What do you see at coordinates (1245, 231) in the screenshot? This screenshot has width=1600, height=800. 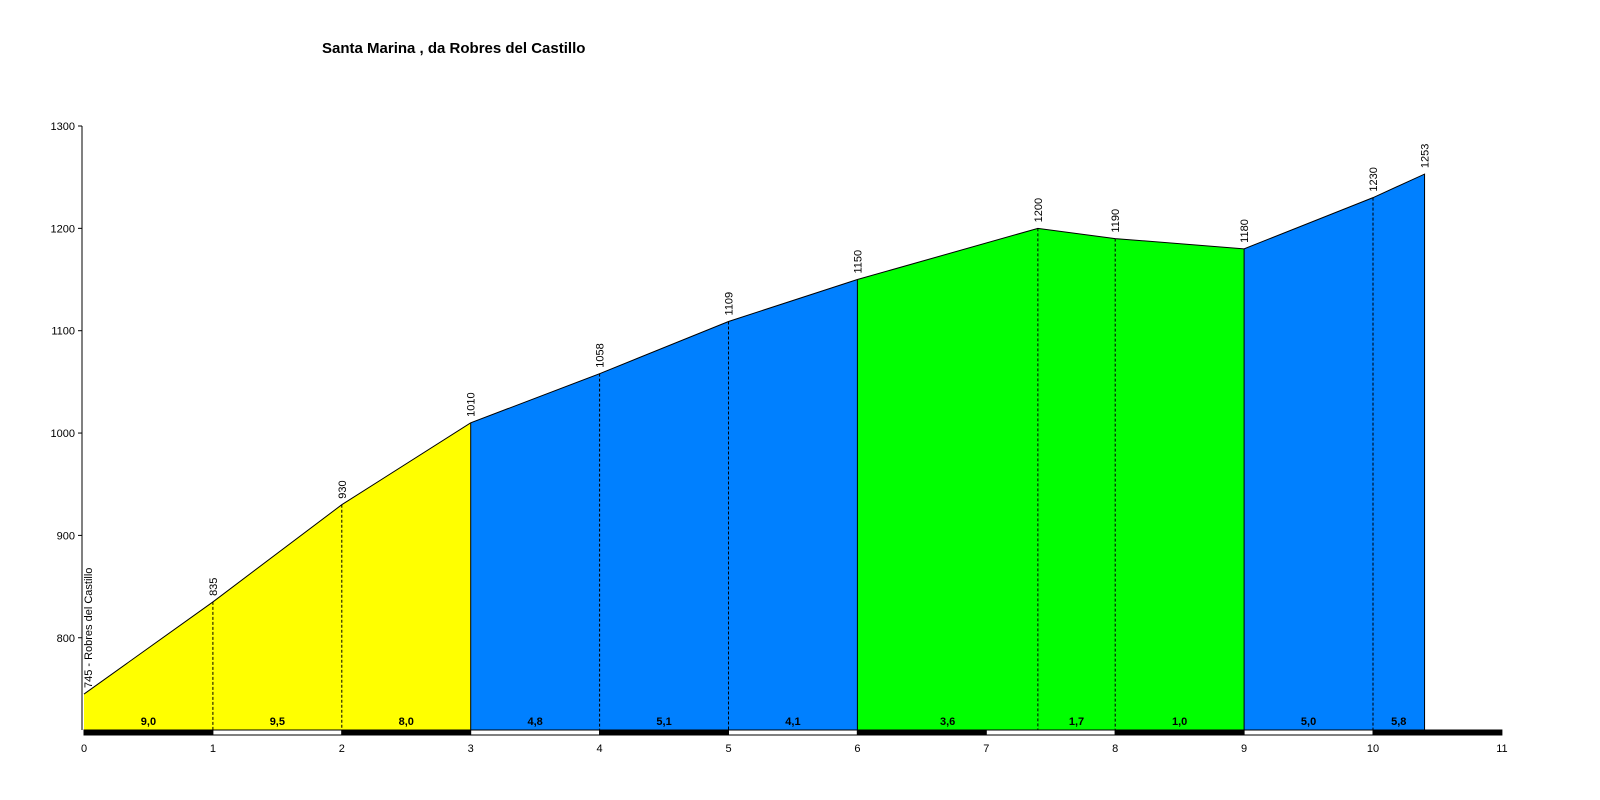 I see `elevation-label: 1180` at bounding box center [1245, 231].